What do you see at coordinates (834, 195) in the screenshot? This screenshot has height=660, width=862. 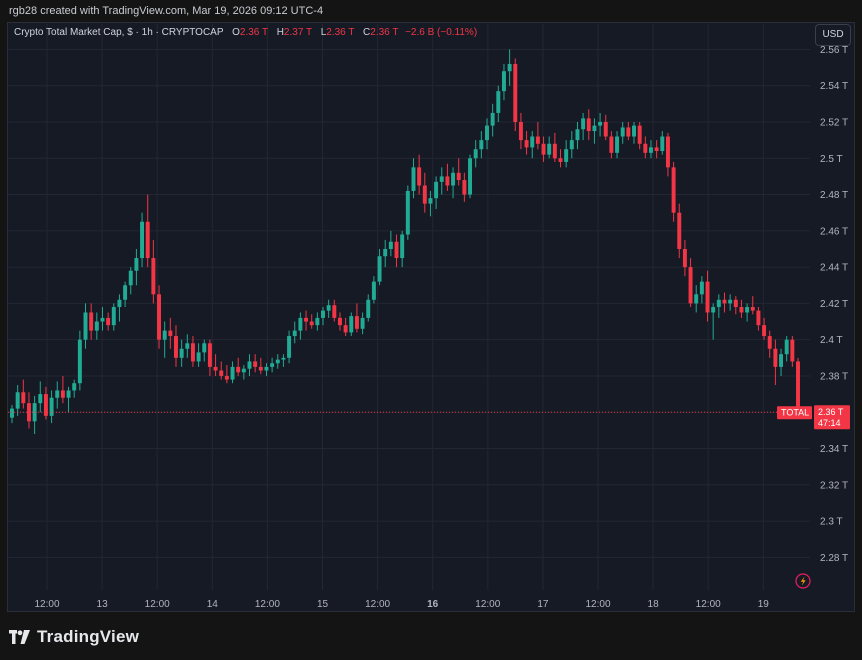 I see `y-tick-label: 2.48 T` at bounding box center [834, 195].